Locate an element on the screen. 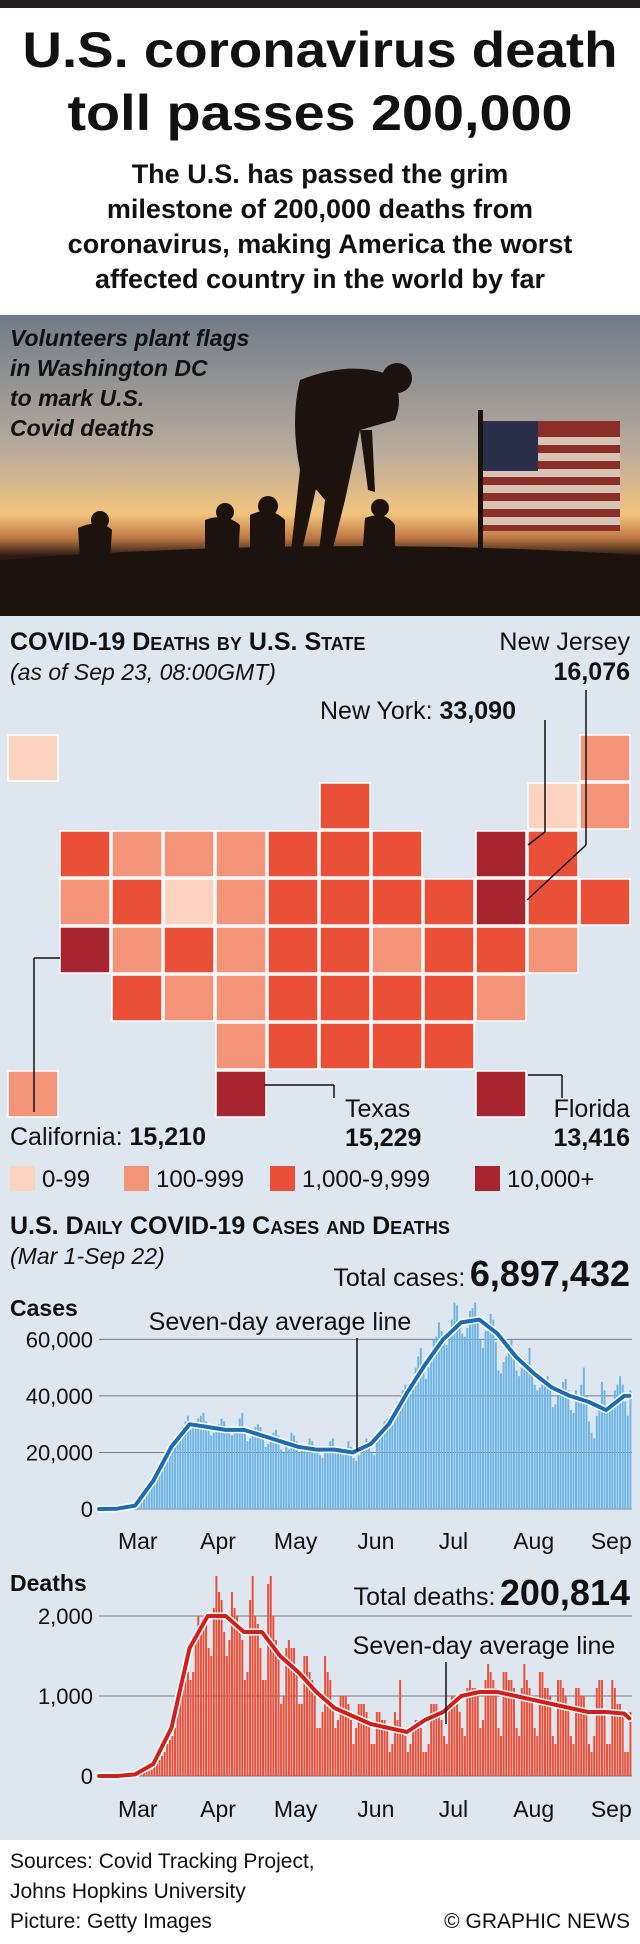 This screenshot has width=640, height=1944. callout-value: 13,416 is located at coordinates (592, 1138).